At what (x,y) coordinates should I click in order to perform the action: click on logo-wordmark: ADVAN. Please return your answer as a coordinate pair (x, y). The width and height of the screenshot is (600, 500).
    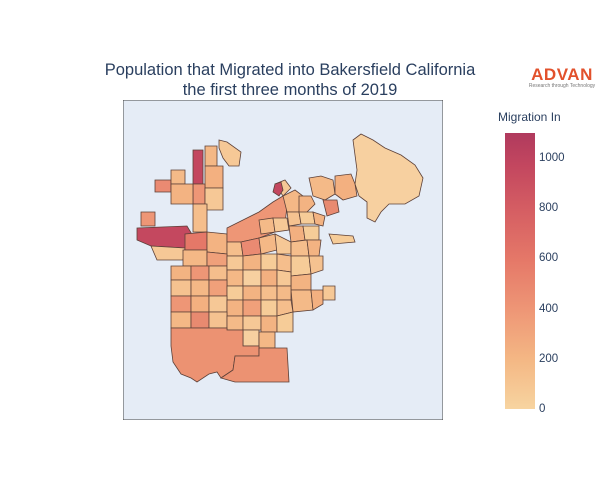
    Looking at the image, I should click on (562, 74).